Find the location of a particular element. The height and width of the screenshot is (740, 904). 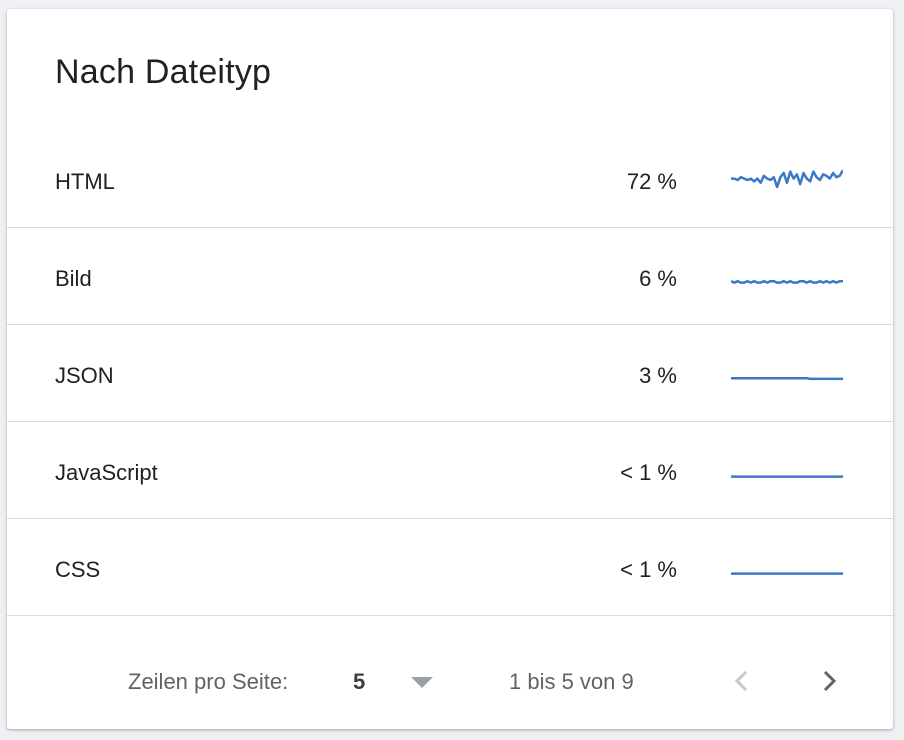

row-percentage: 3 % is located at coordinates (658, 375).